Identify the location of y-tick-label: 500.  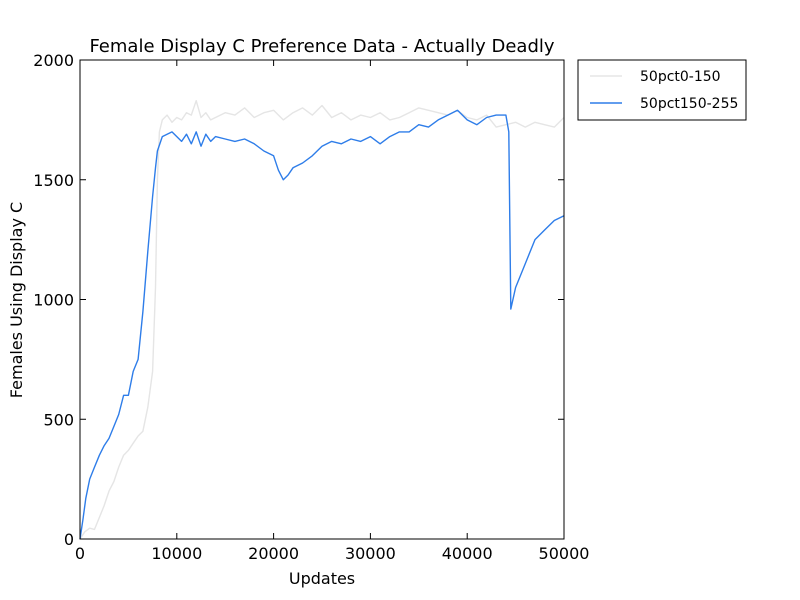
(58, 419).